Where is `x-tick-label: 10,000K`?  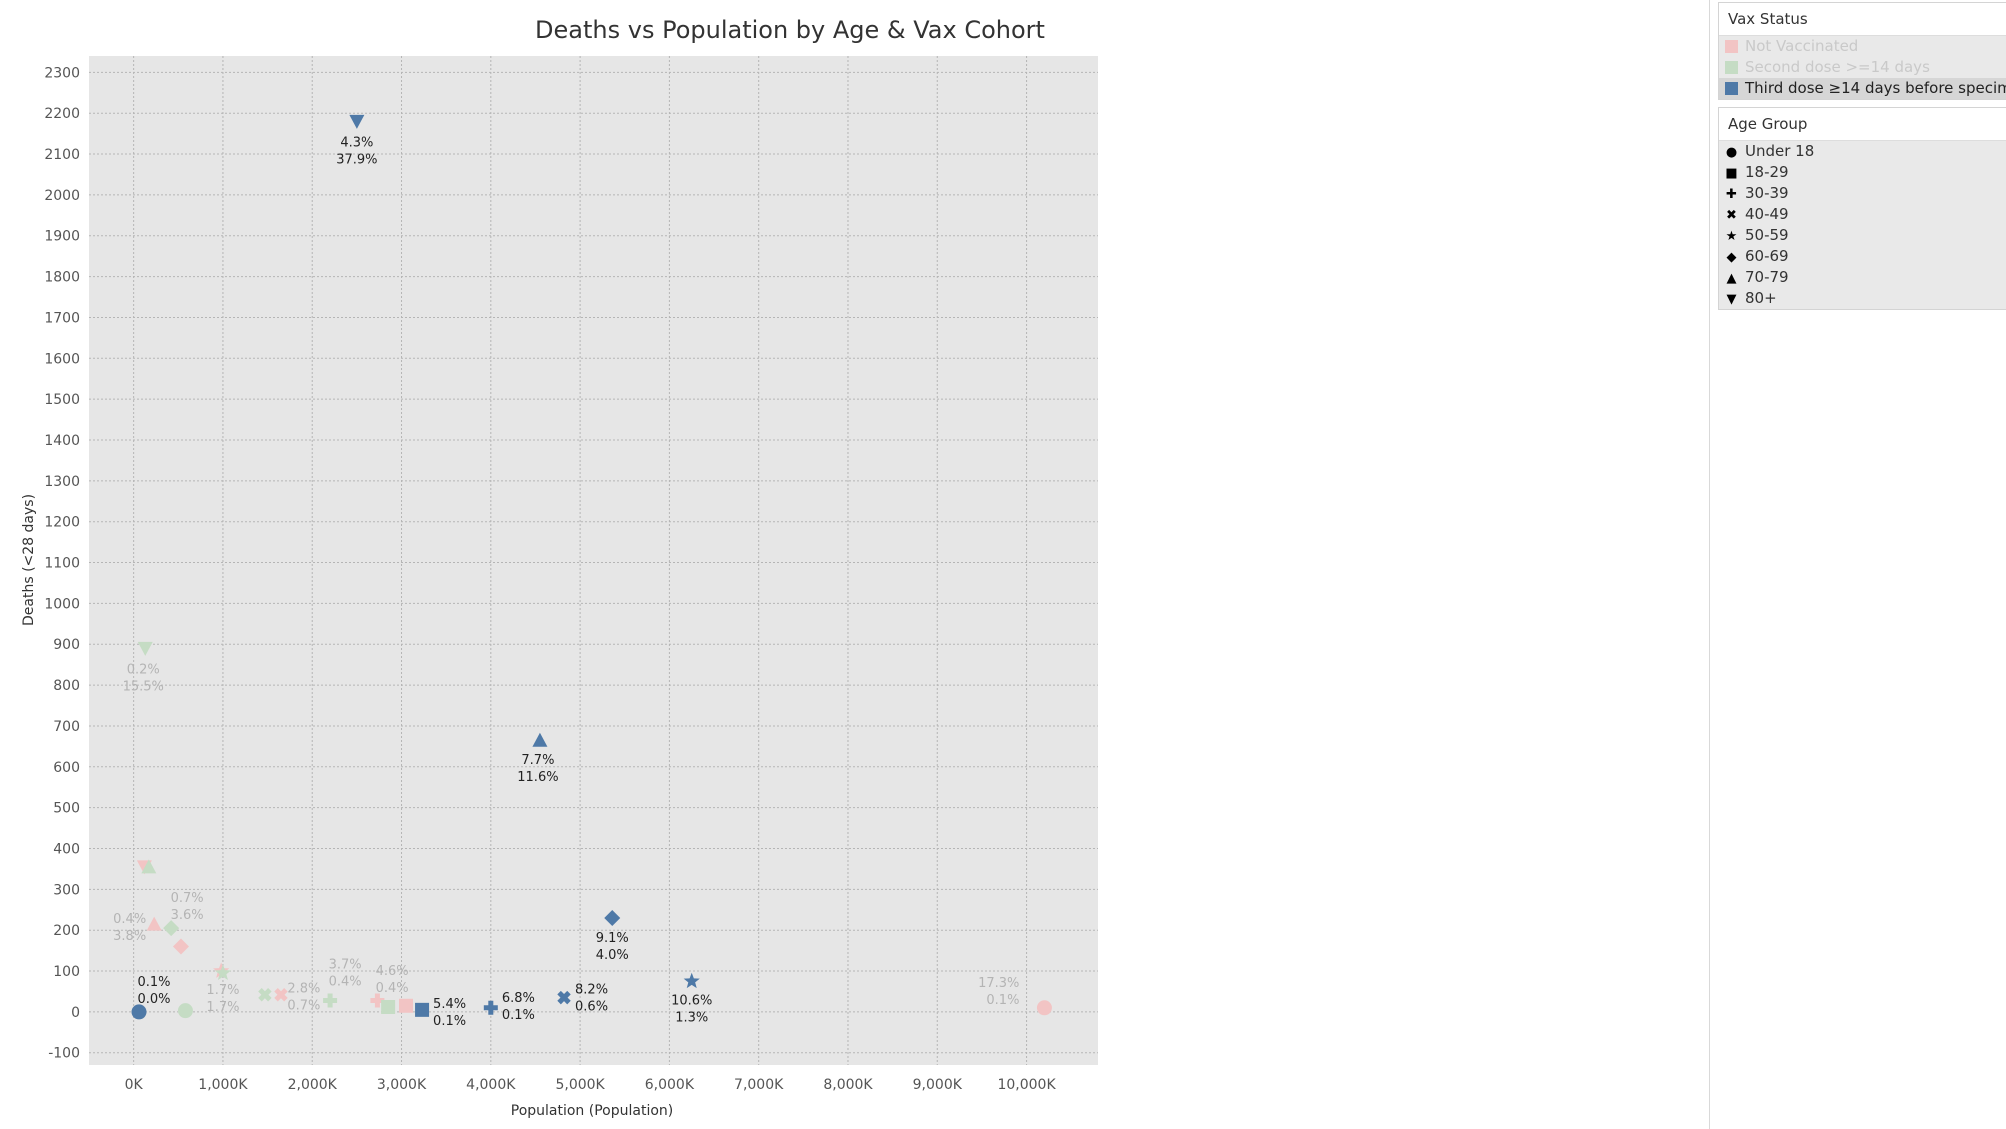
x-tick-label: 10,000K is located at coordinates (1026, 1085).